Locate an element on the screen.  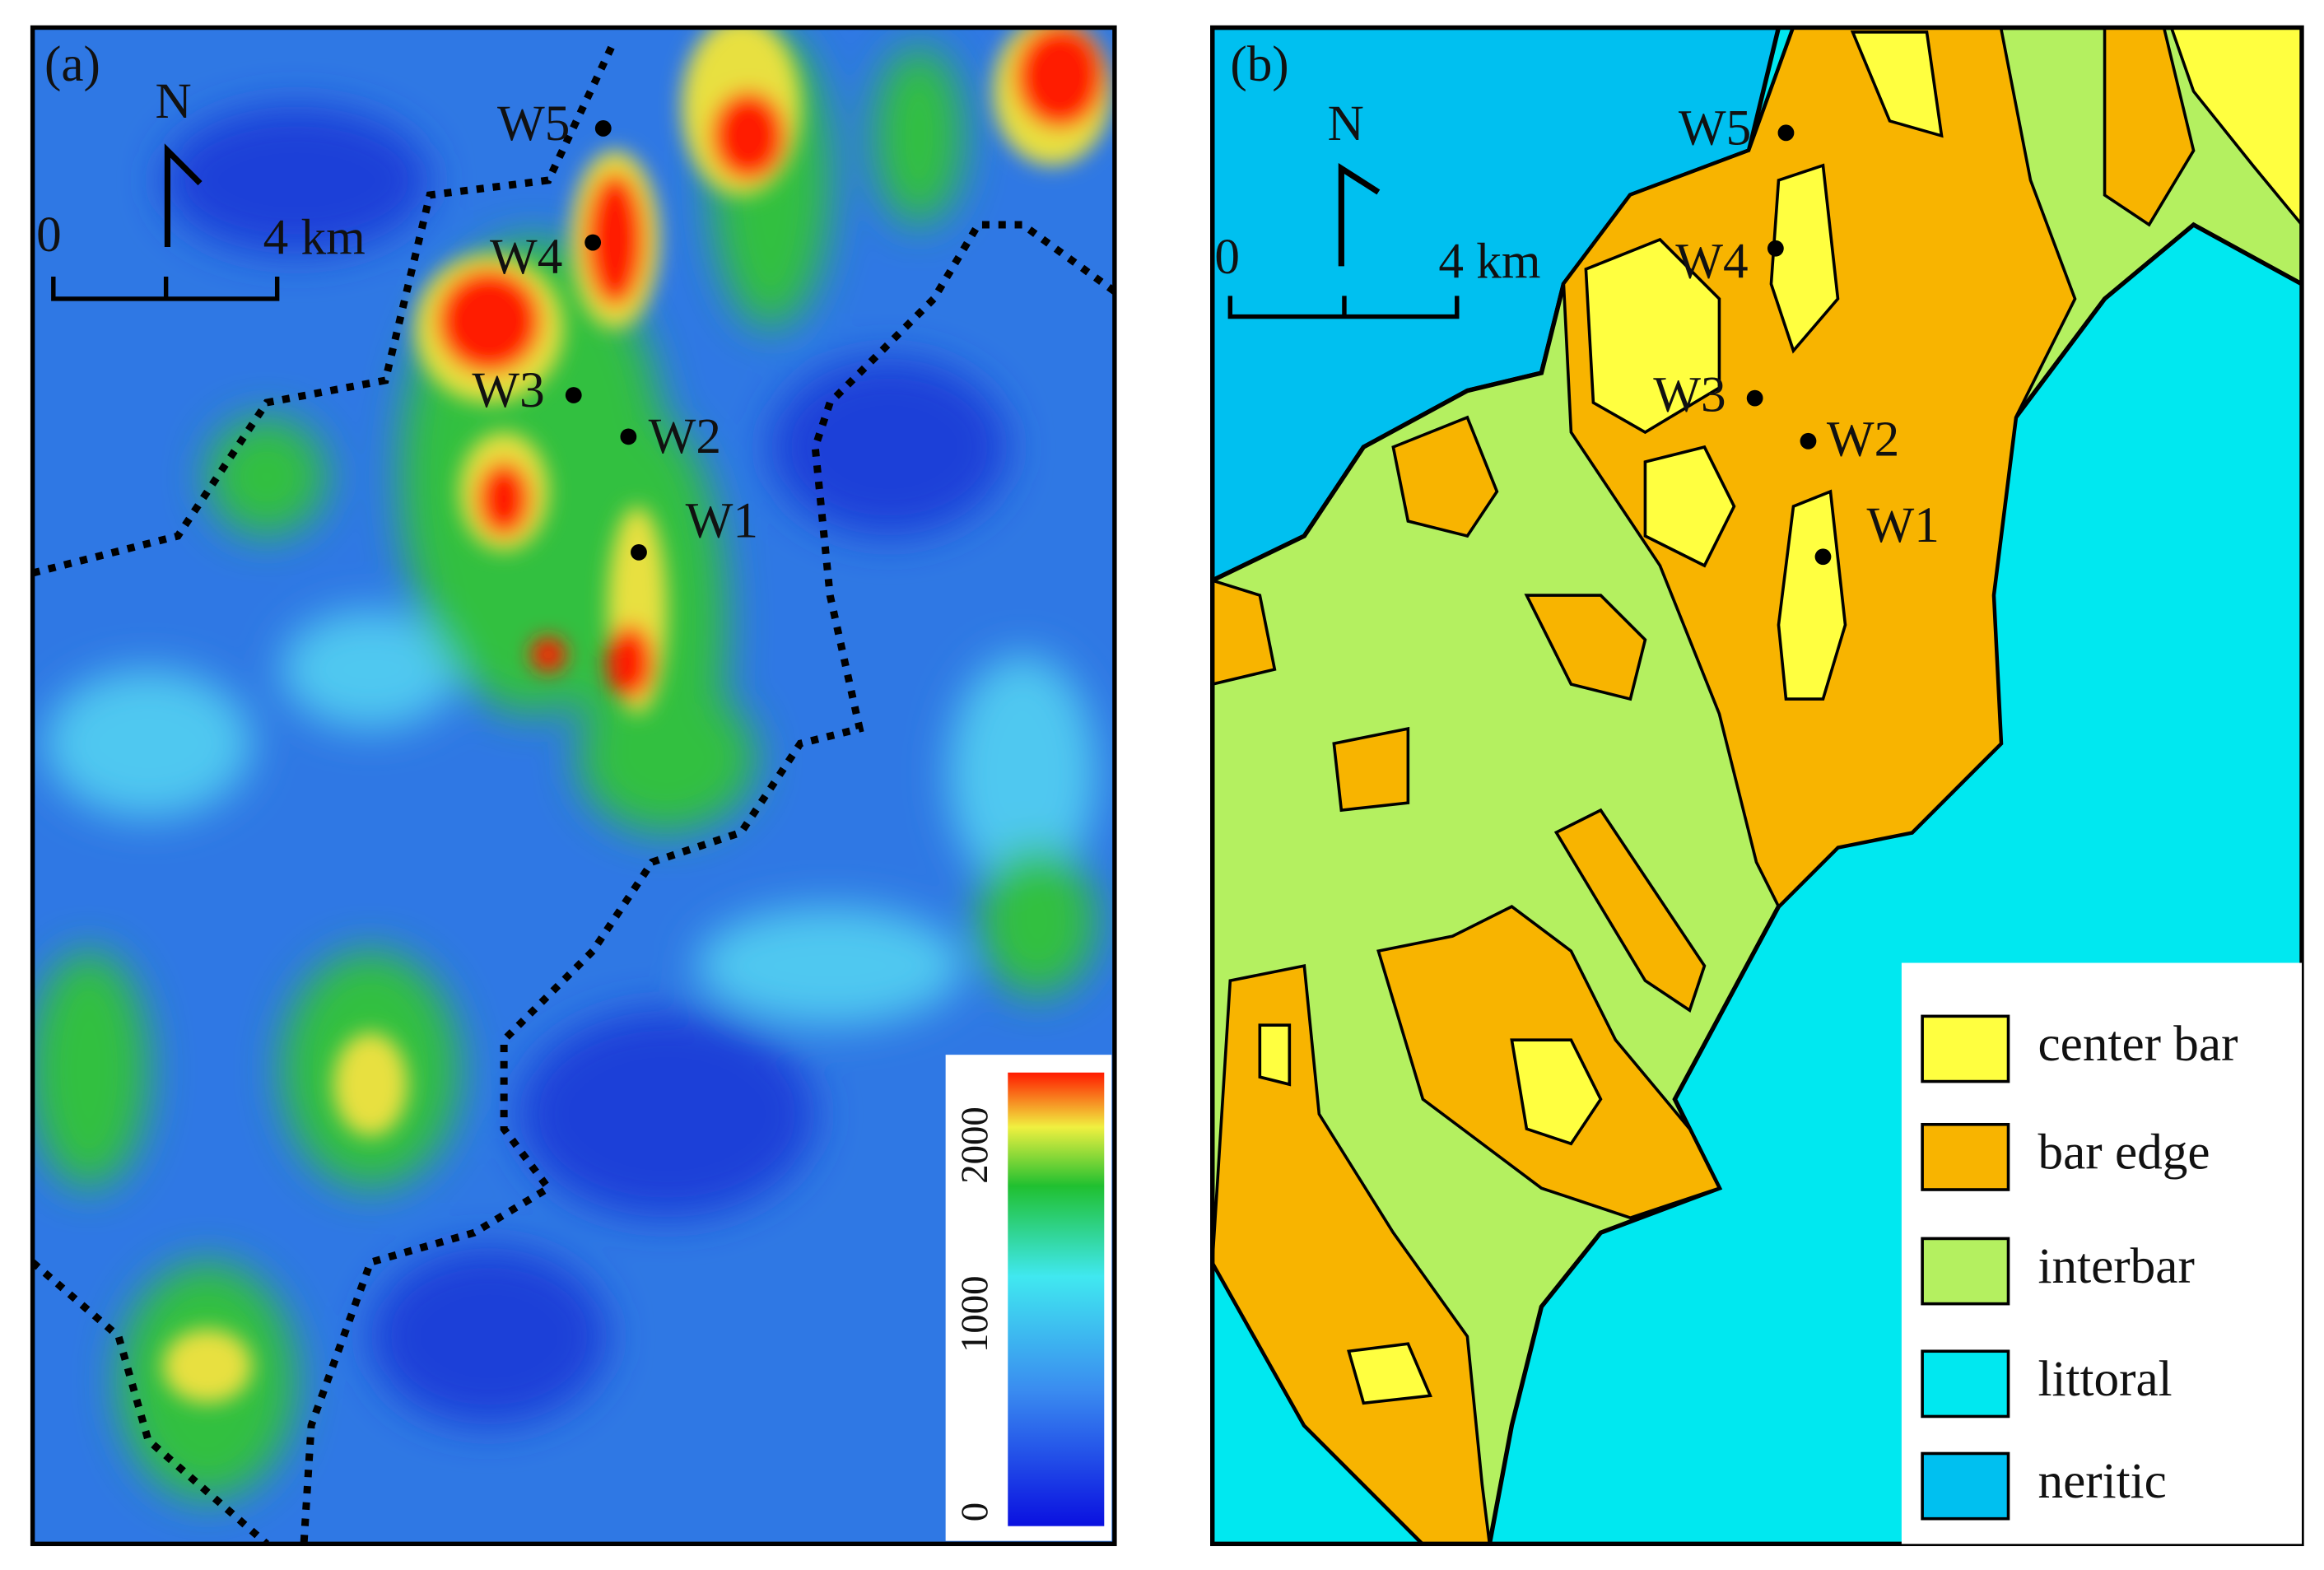
legend-label: neritic is located at coordinates (2102, 1481).